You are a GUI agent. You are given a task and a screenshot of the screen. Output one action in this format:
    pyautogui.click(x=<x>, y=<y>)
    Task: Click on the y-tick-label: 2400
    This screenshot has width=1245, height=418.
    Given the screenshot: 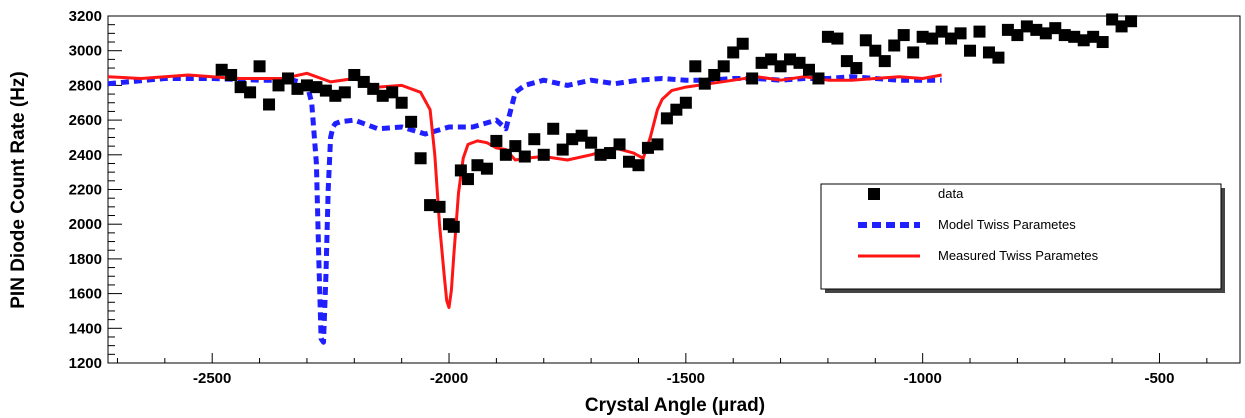 What is the action you would take?
    pyautogui.click(x=85, y=155)
    